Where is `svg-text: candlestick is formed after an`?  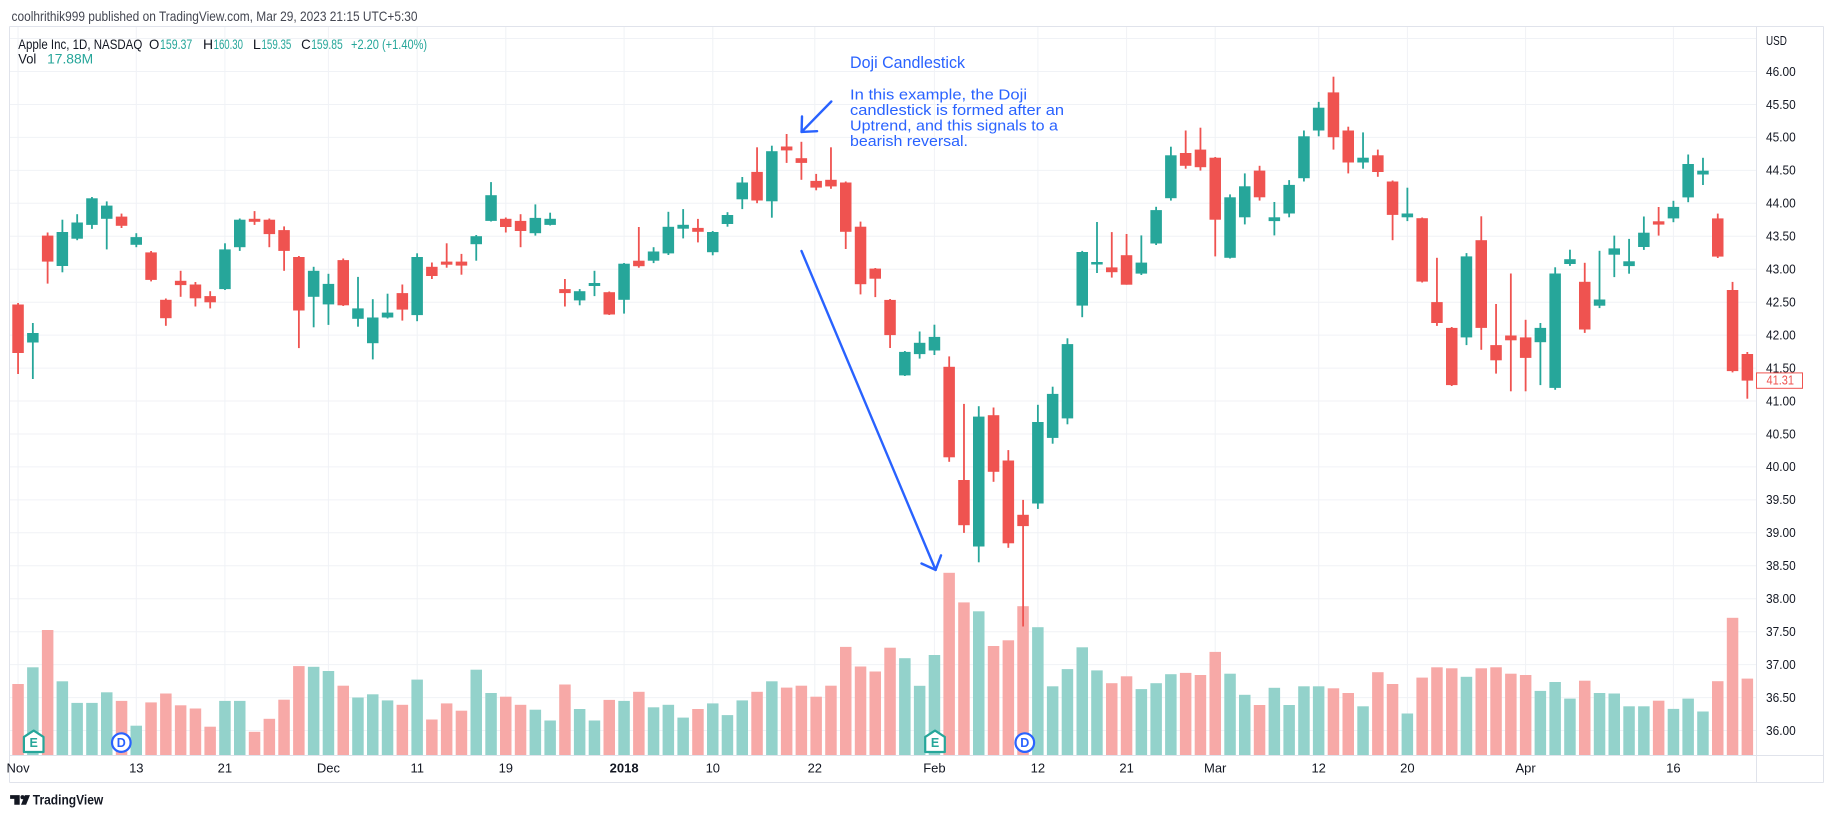
svg-text: candlestick is formed after an is located at coordinates (957, 110).